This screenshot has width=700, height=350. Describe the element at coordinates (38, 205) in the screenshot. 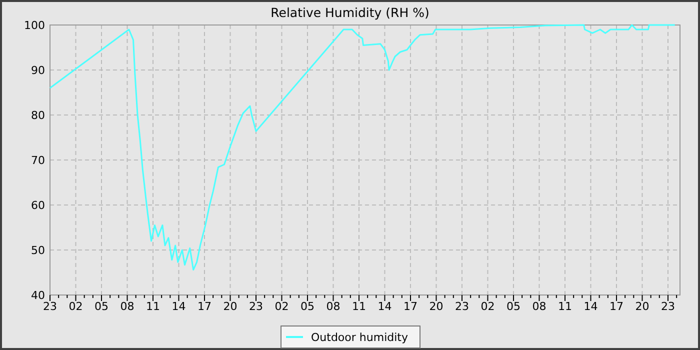

I see `y-tick-label: 60` at that location.